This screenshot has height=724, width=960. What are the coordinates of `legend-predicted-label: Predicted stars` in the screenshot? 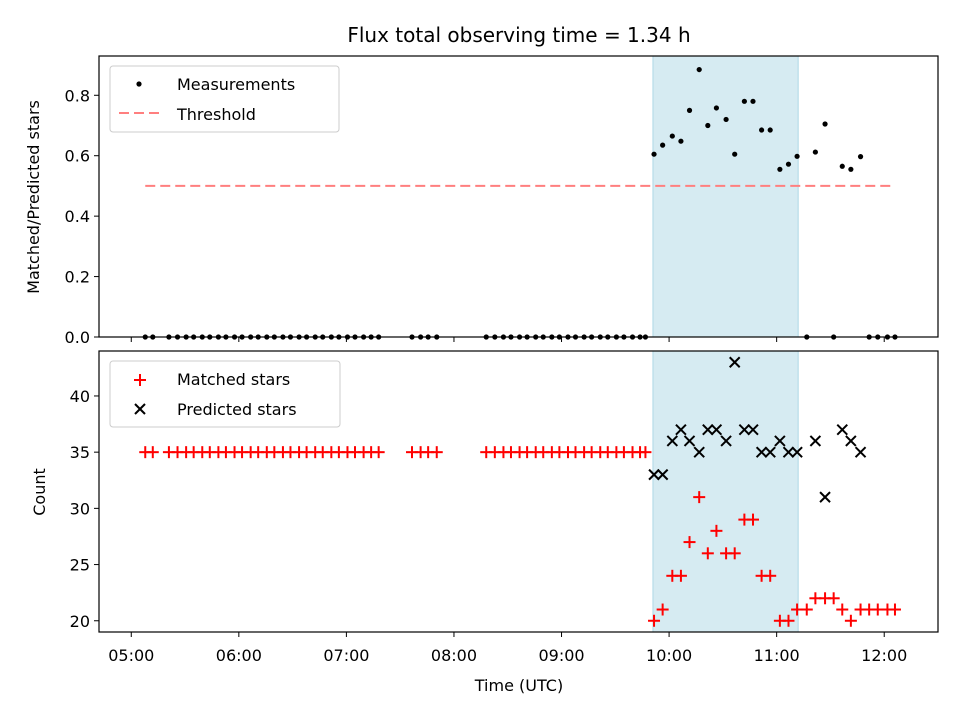 It's located at (237, 409).